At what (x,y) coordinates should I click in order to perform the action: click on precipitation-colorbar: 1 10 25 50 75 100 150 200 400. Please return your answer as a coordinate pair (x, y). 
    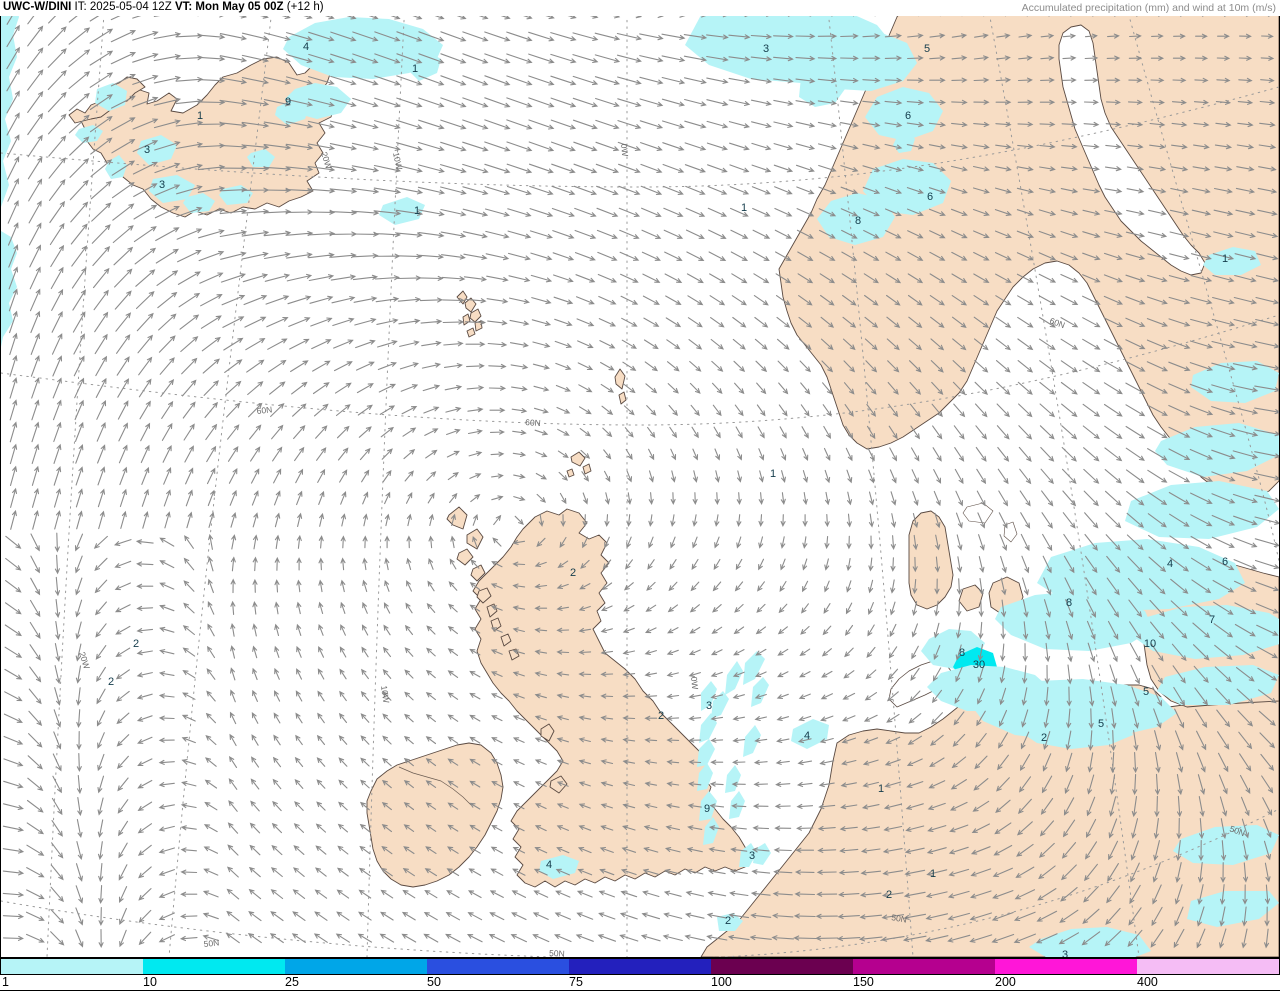
    Looking at the image, I should click on (640, 974).